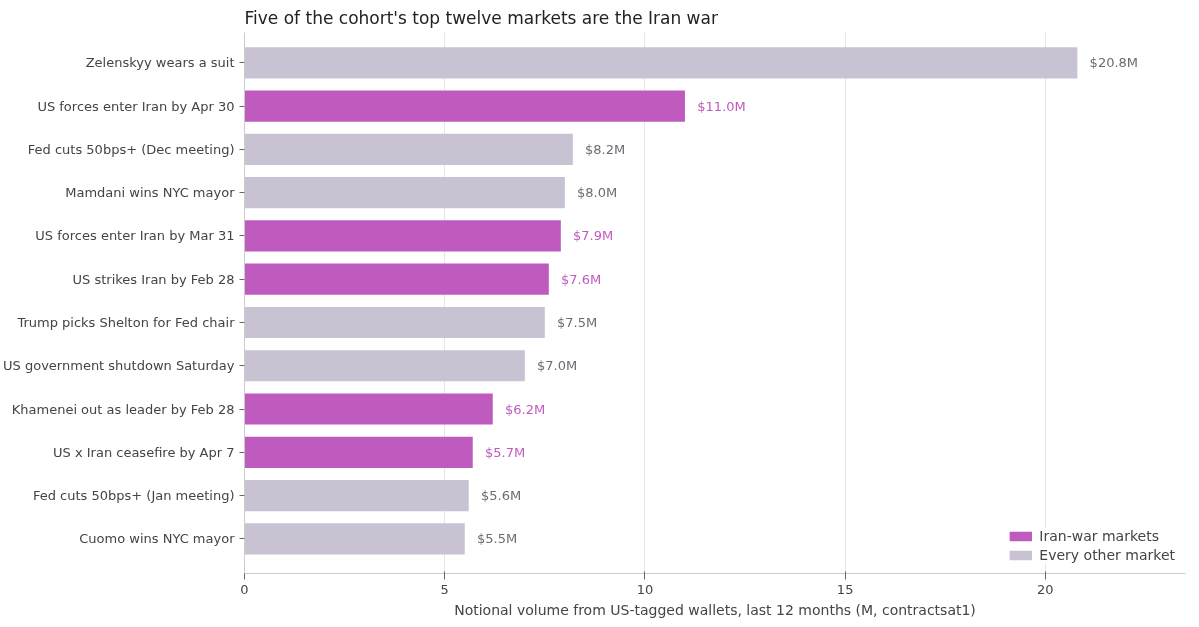  Describe the element at coordinates (136, 106) in the screenshot. I see `y-tick-label: US forces enter Iran by Apr 30` at that location.